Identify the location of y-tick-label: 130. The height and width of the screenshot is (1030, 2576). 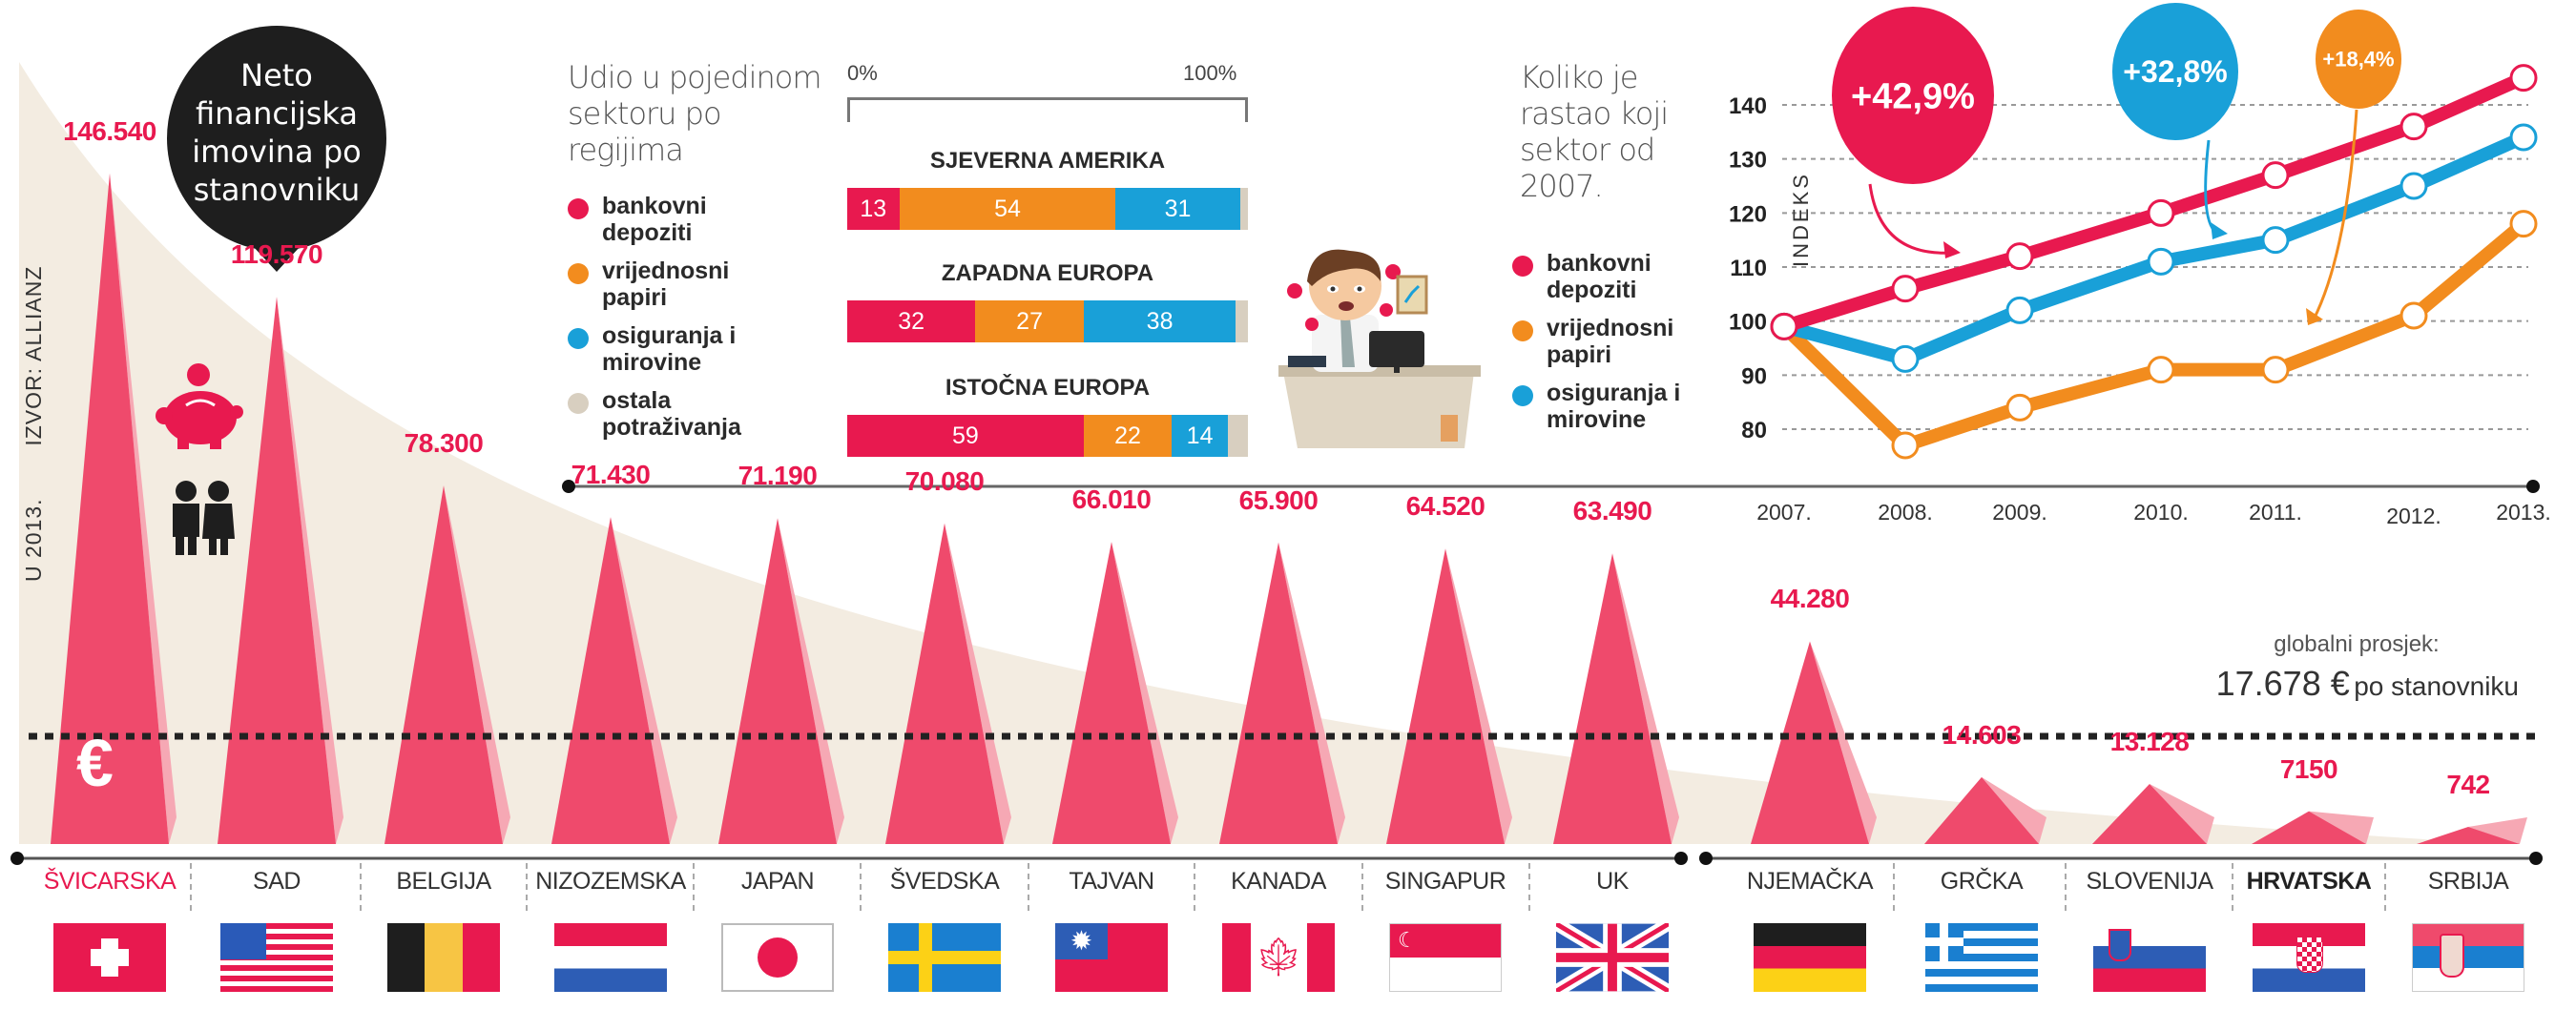
(1748, 161).